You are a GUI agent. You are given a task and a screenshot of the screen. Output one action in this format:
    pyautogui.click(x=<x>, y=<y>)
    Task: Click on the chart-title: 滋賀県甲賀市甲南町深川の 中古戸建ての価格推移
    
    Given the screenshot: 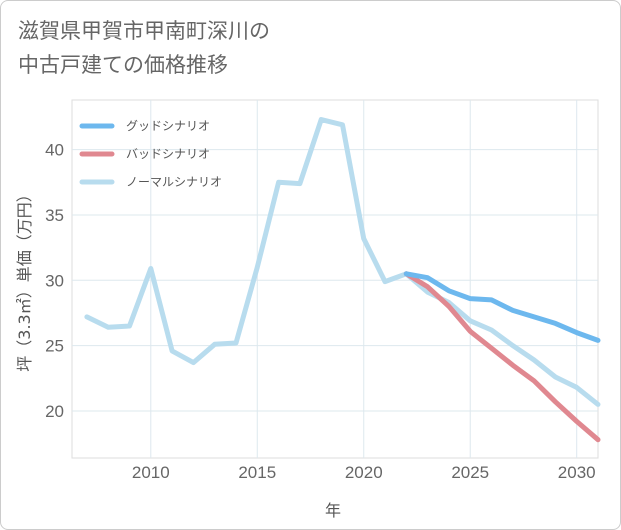 What is the action you would take?
    pyautogui.click(x=278, y=48)
    